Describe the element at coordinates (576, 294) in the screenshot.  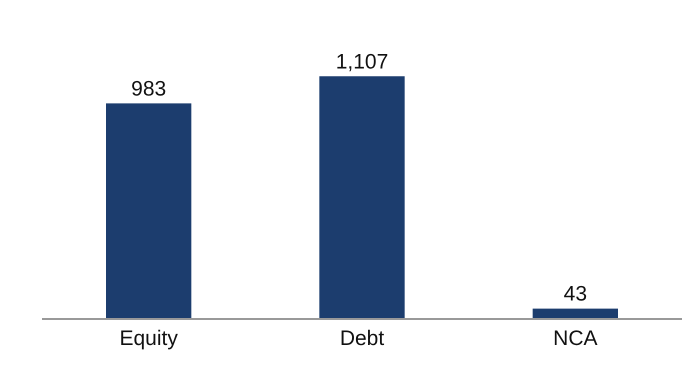
I see `data-label: 43` at that location.